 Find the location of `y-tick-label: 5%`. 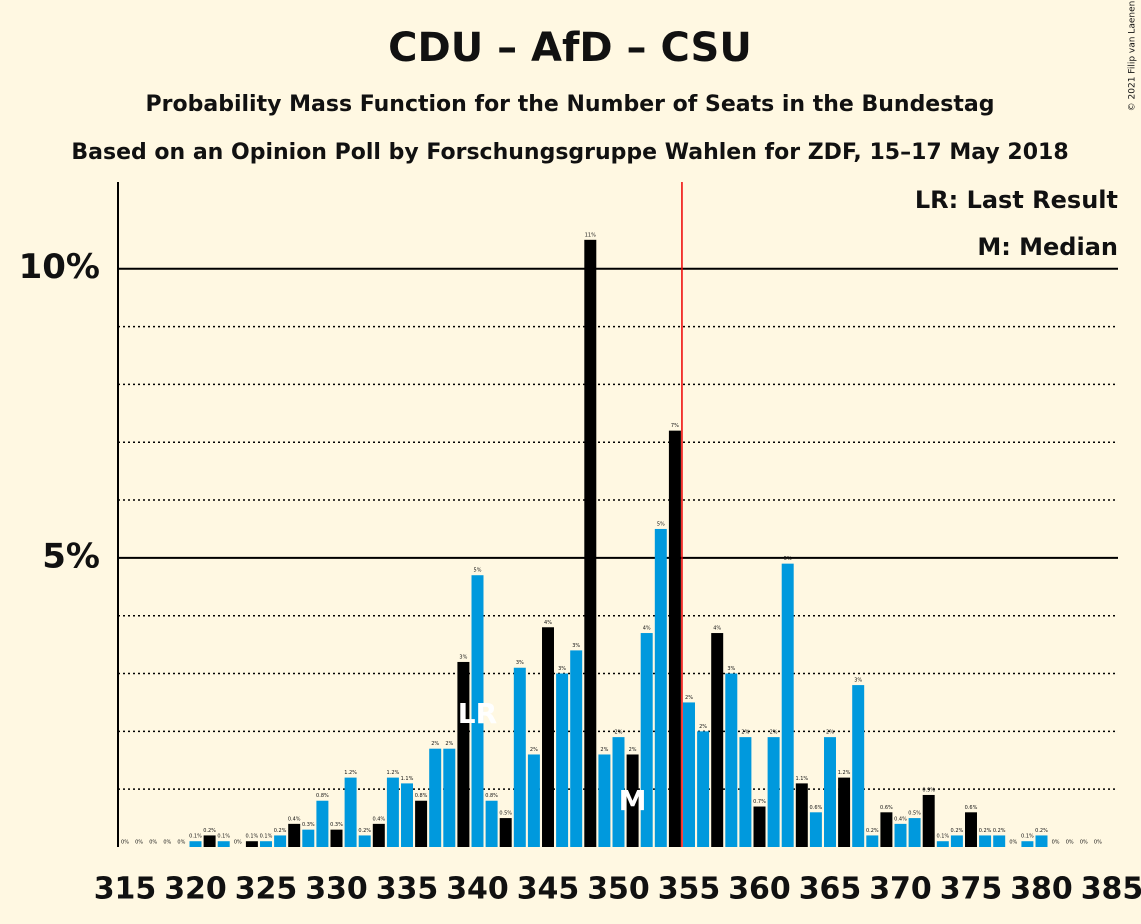

y-tick-label: 5% is located at coordinates (71, 556).